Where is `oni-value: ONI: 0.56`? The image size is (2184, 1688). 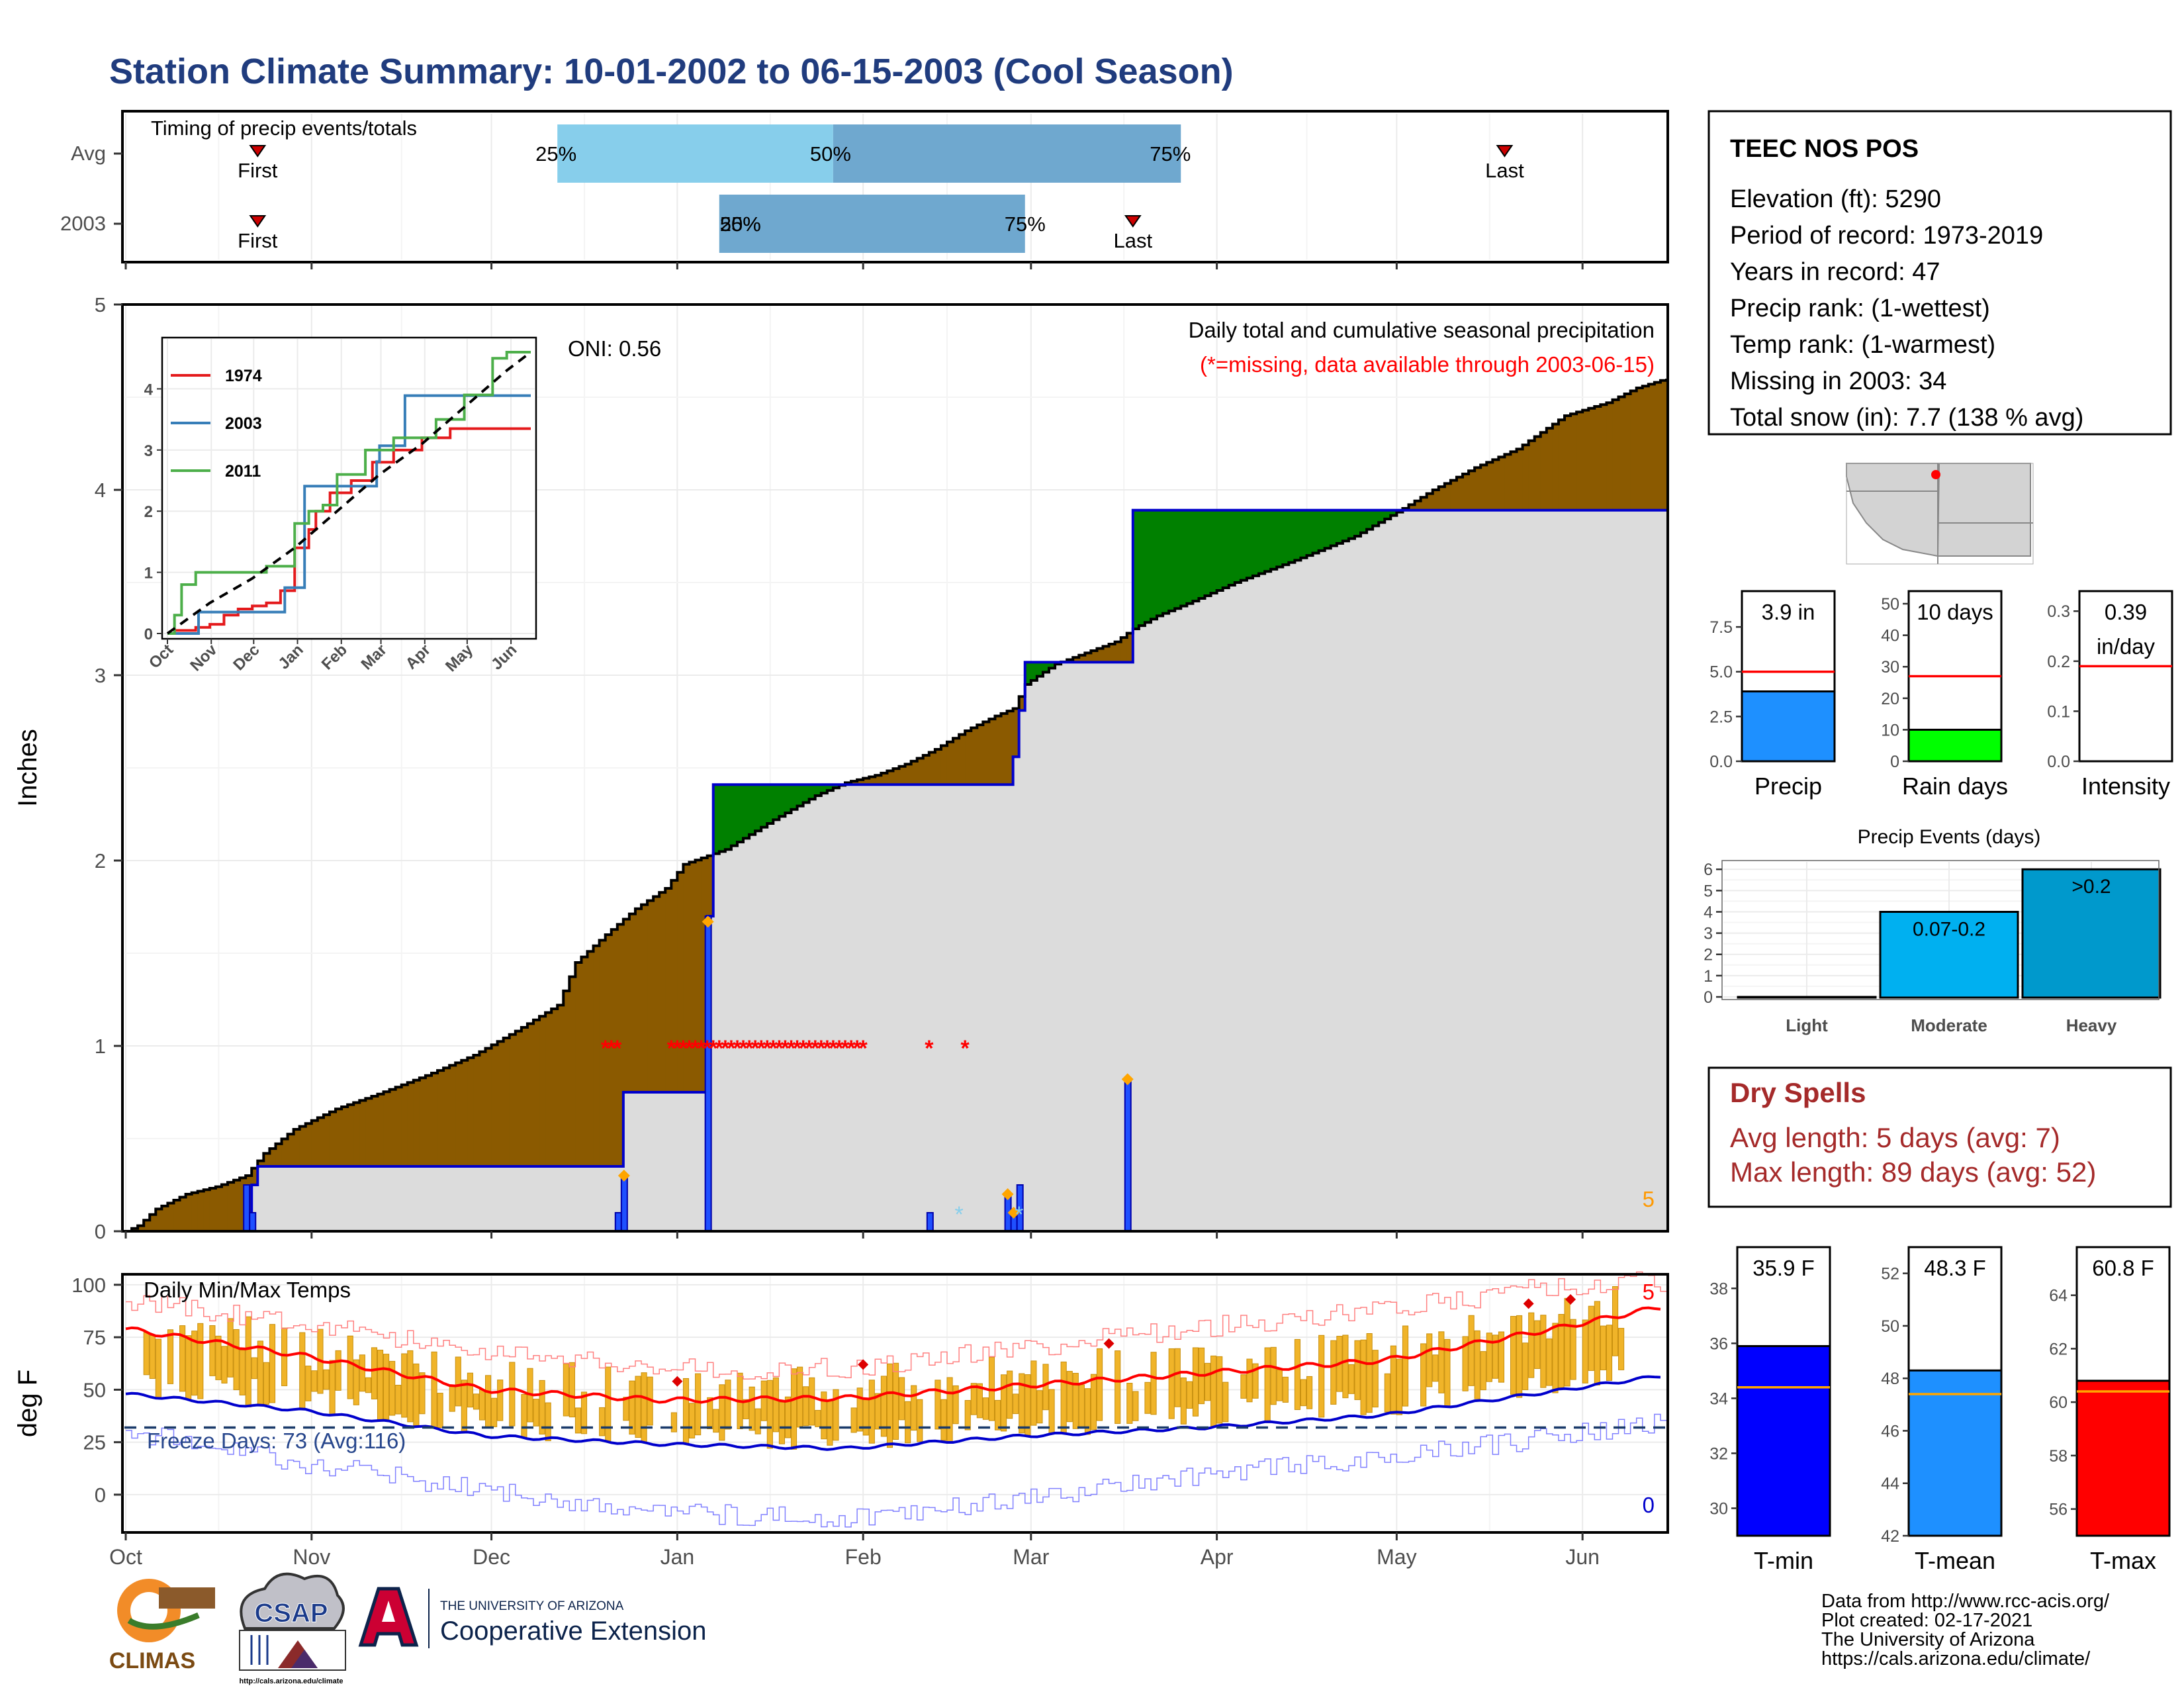
oni-value: ONI: 0.56 is located at coordinates (614, 348).